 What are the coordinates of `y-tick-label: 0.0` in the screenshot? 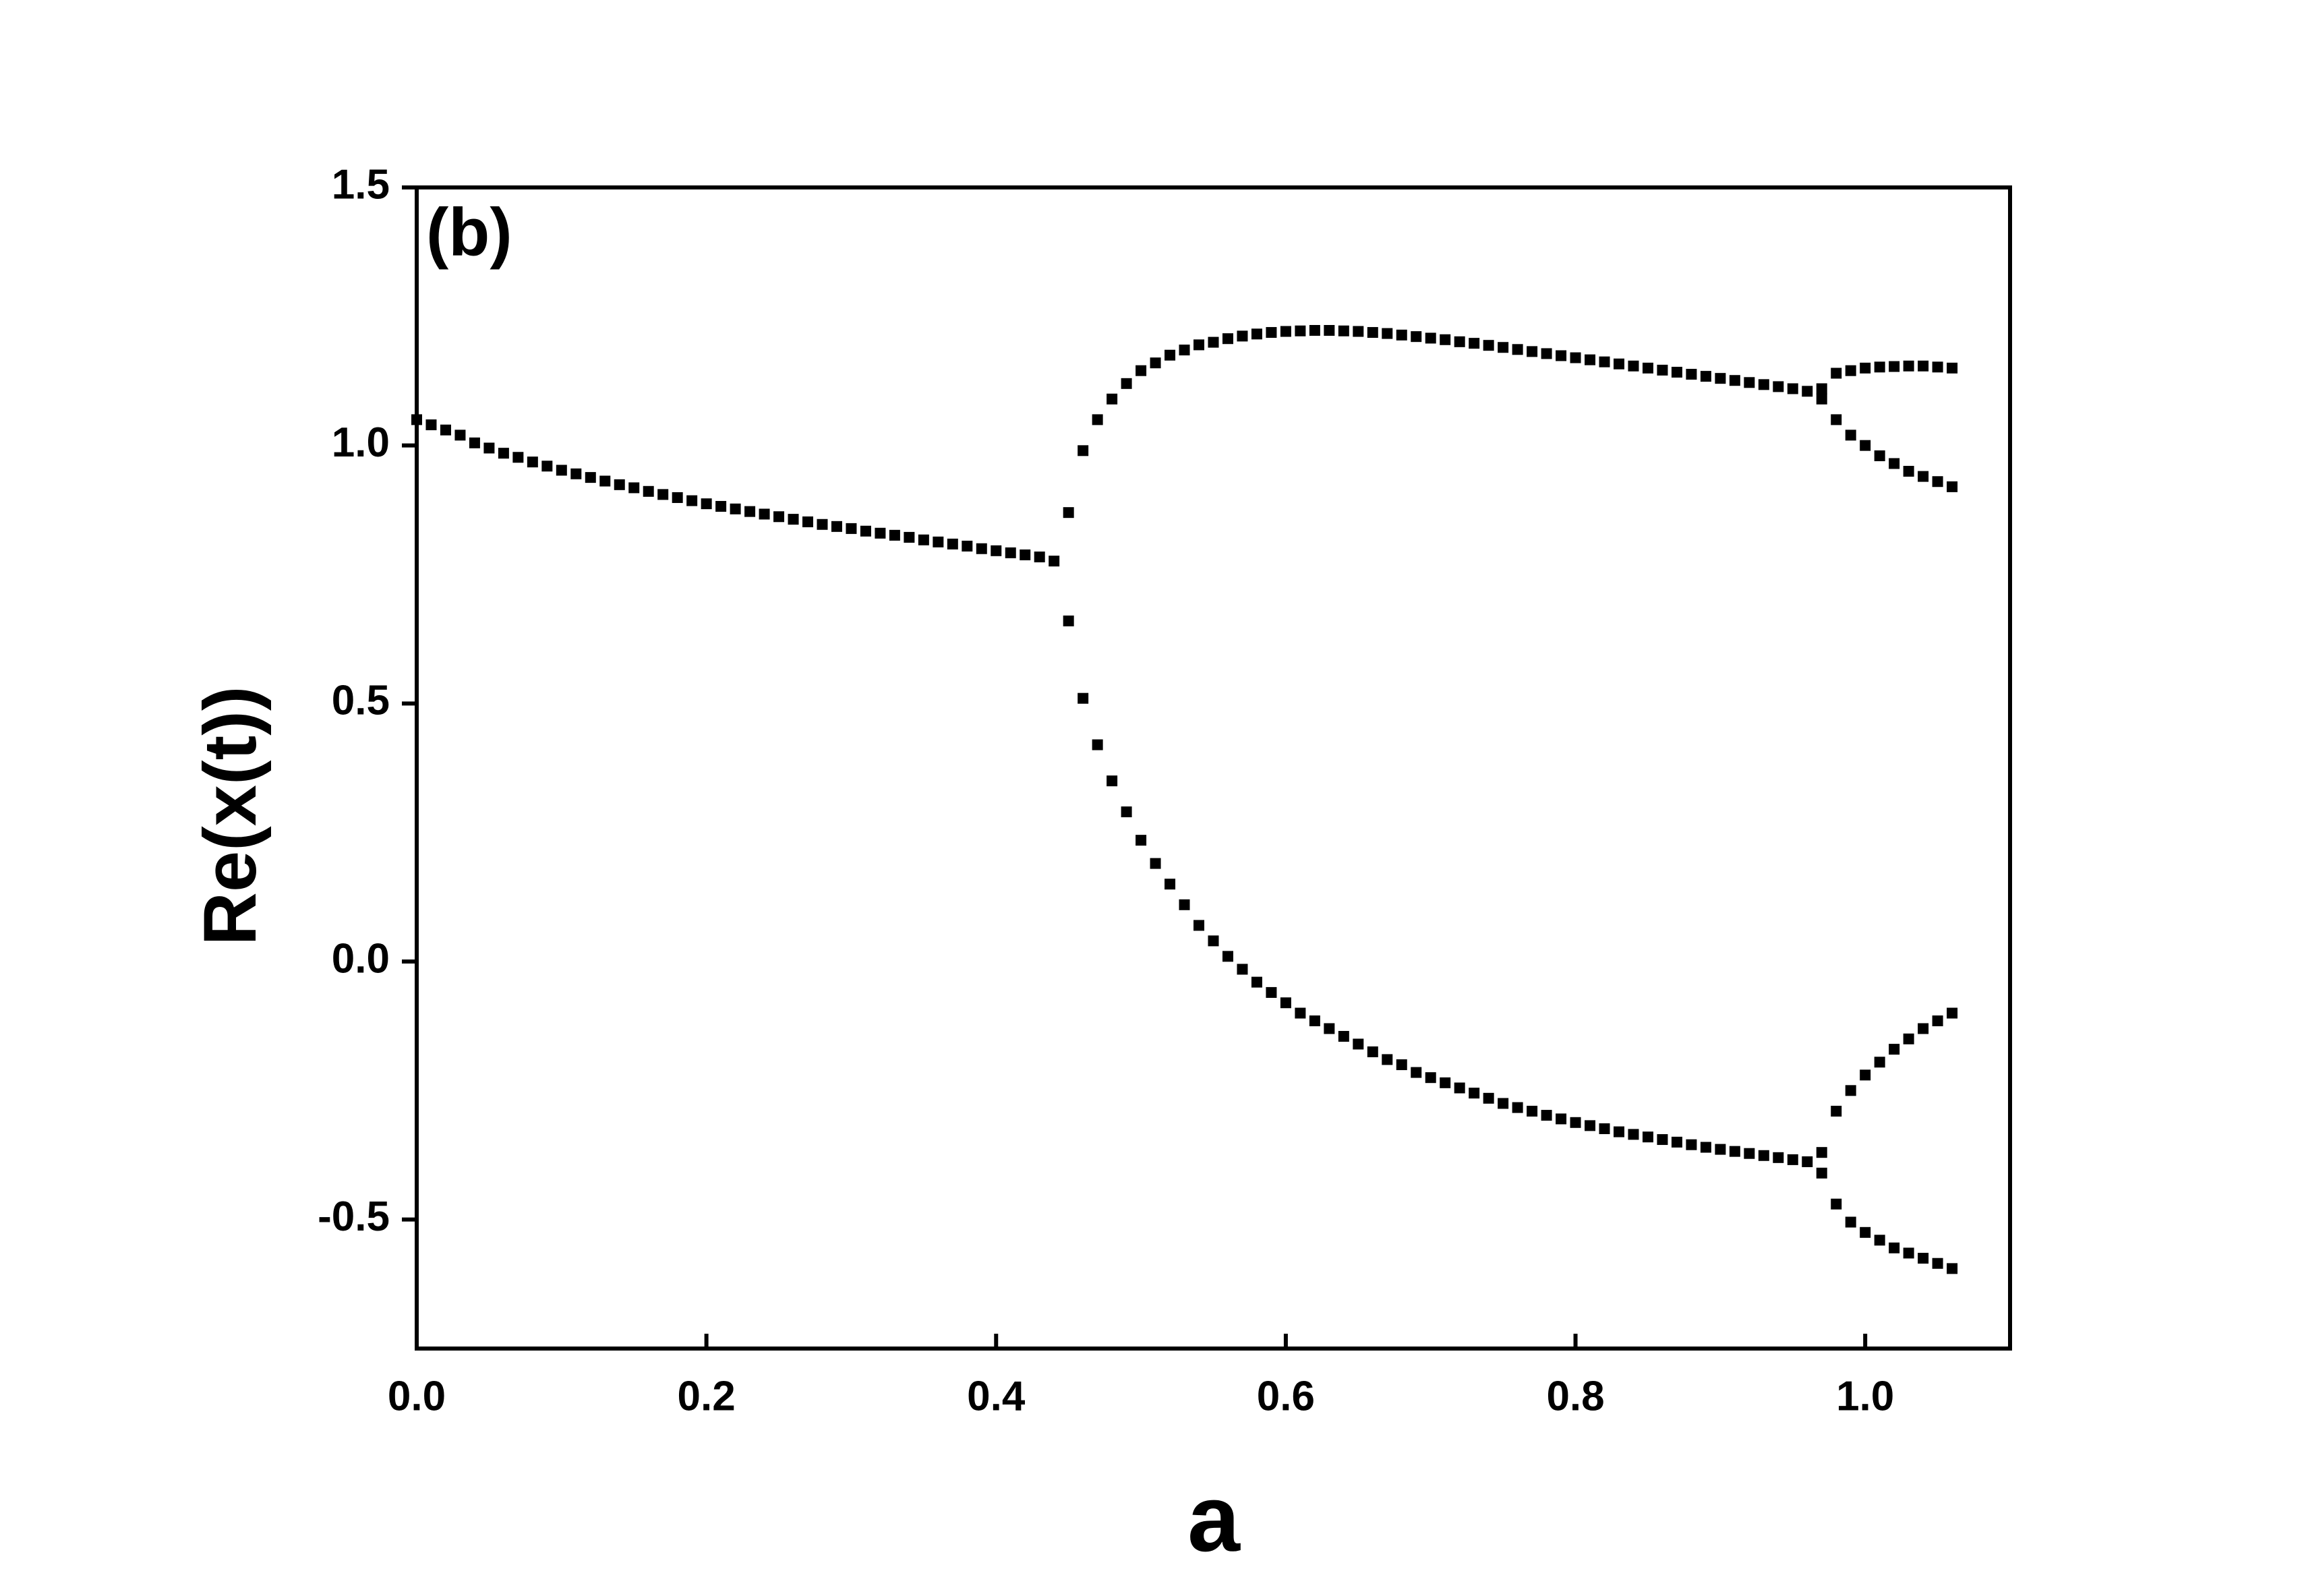 It's located at (361, 958).